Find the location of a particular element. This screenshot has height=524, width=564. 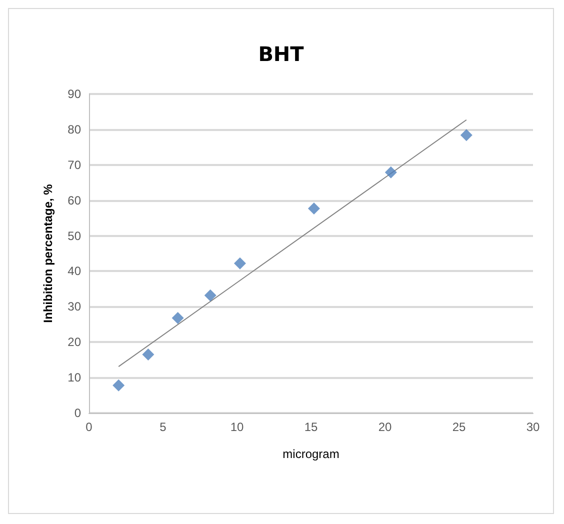

x-axis-title: microgram is located at coordinates (311, 454).